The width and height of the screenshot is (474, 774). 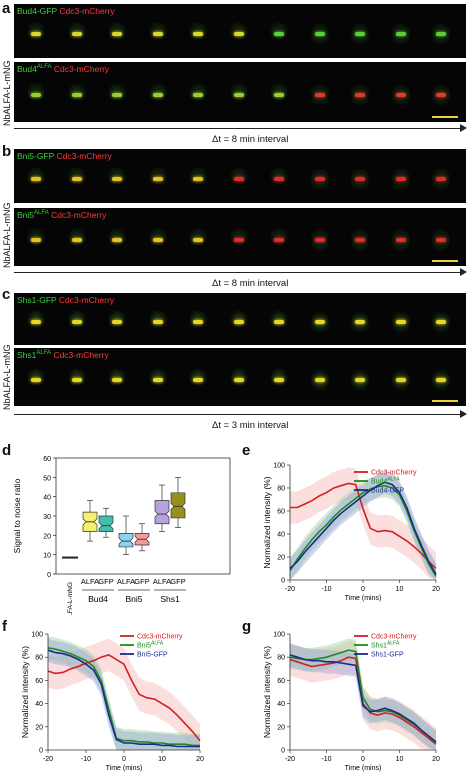 I want to click on micrograph-strip-b-row2: Bni5ALFA Cdc3-mCherry, so click(x=240, y=237).